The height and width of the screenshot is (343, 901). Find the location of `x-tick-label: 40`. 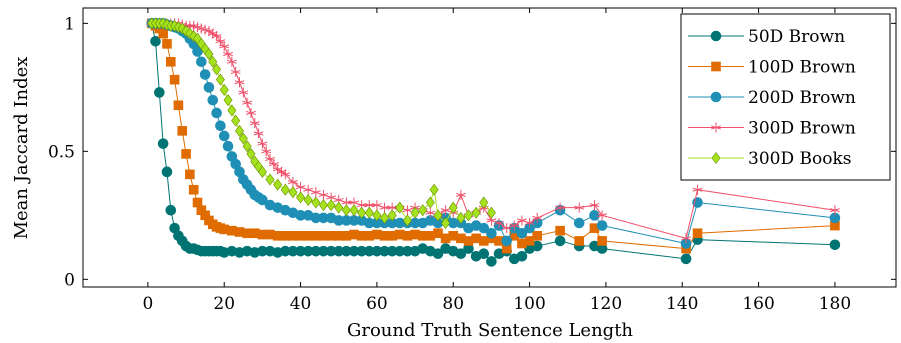

x-tick-label: 40 is located at coordinates (301, 304).